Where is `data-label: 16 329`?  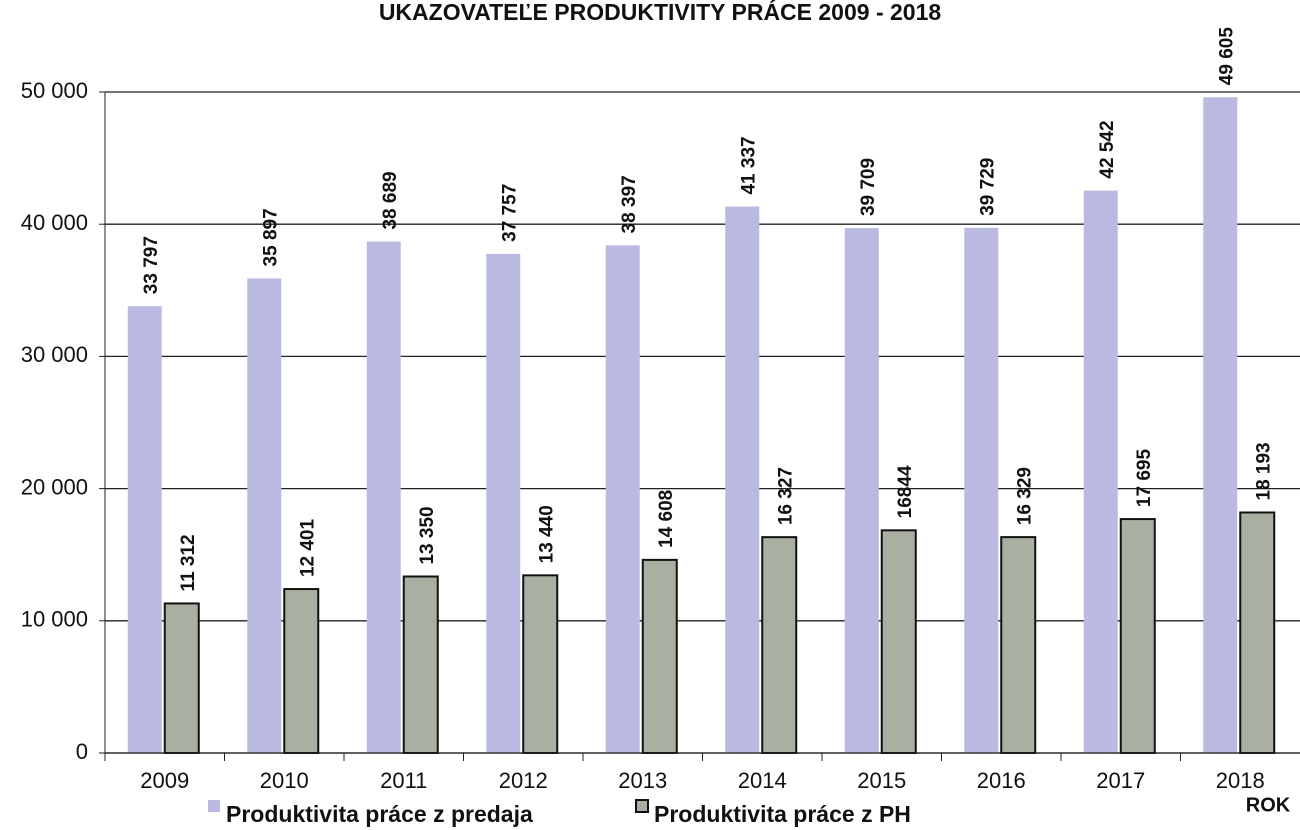
data-label: 16 329 is located at coordinates (1024, 496).